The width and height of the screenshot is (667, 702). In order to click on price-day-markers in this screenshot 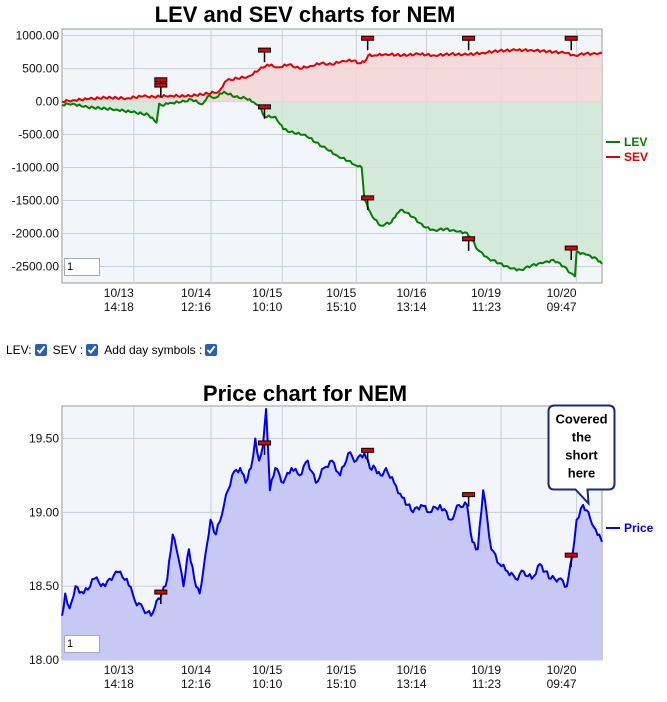, I will do `click(366, 522)`.